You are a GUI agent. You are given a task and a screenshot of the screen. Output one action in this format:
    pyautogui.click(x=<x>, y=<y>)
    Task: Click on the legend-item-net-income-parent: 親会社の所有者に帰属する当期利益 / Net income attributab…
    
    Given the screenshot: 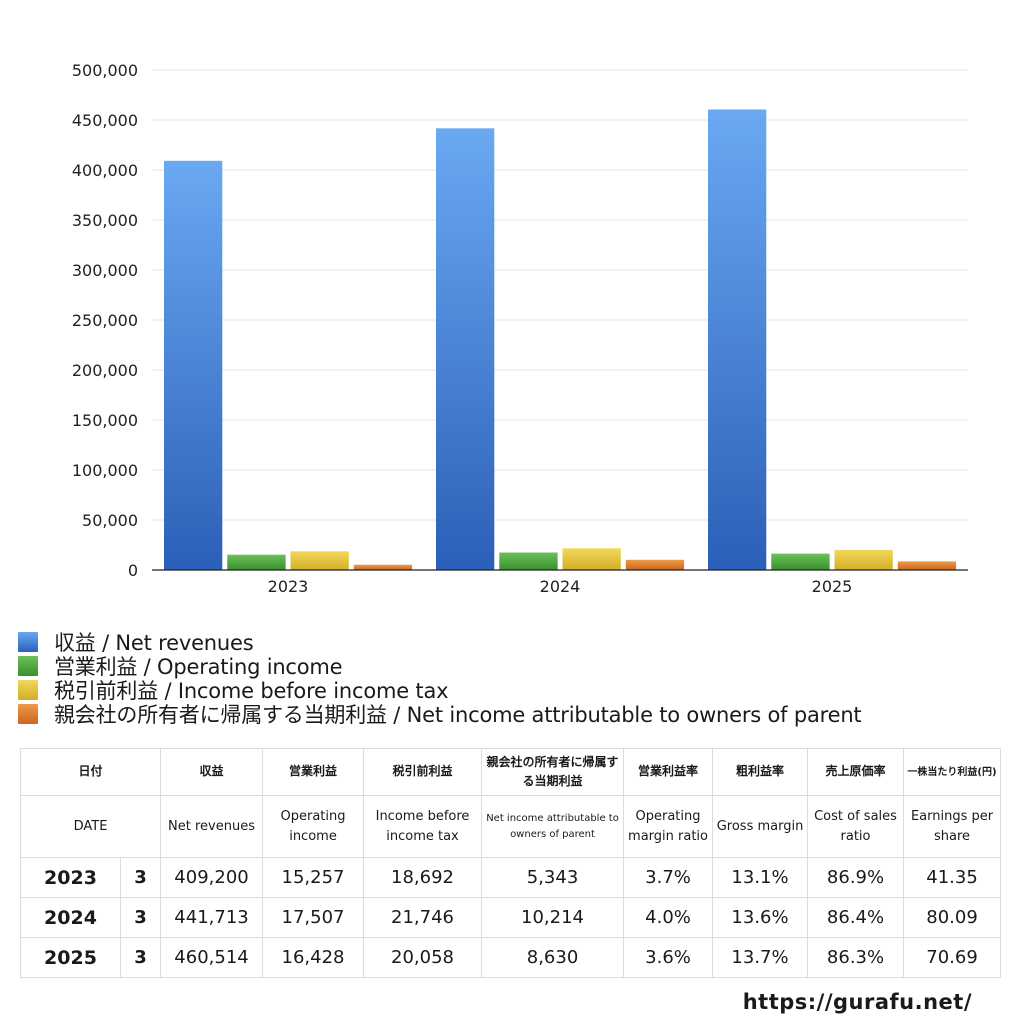 What is the action you would take?
    pyautogui.click(x=518, y=714)
    